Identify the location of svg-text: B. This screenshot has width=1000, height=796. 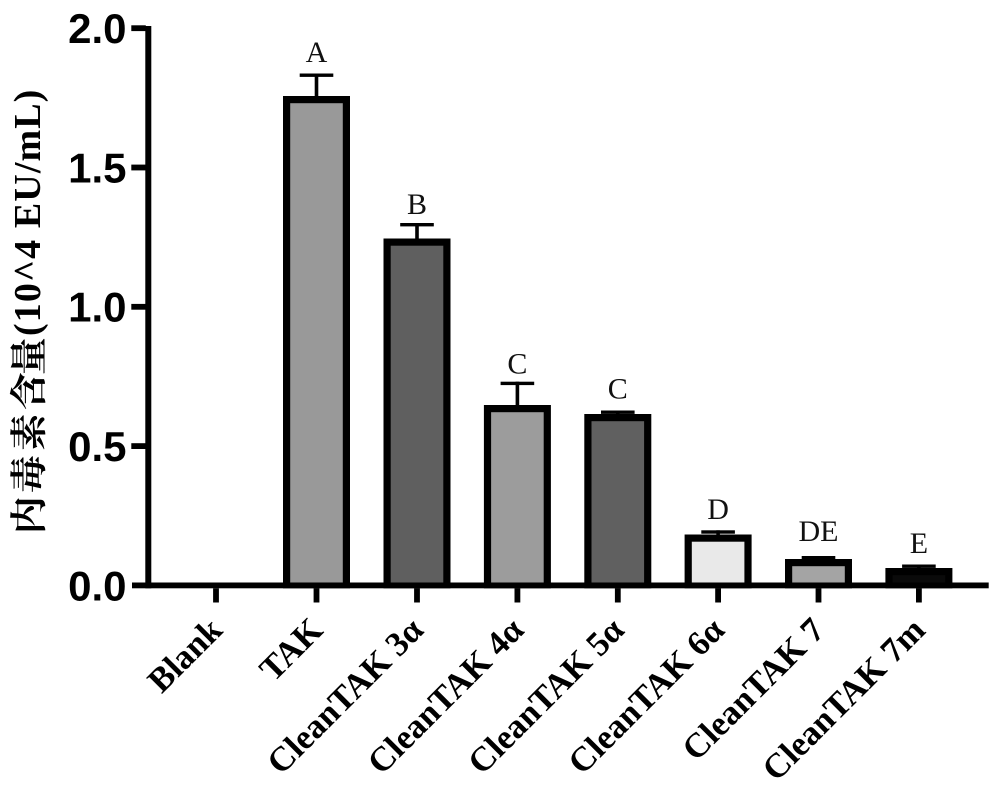
(417, 204).